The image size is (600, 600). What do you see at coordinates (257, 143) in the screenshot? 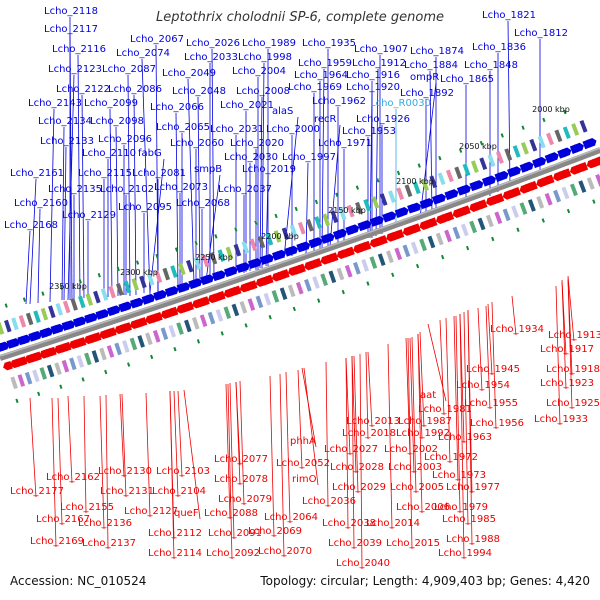
I see `gene-label: Lcho_2020` at bounding box center [257, 143].